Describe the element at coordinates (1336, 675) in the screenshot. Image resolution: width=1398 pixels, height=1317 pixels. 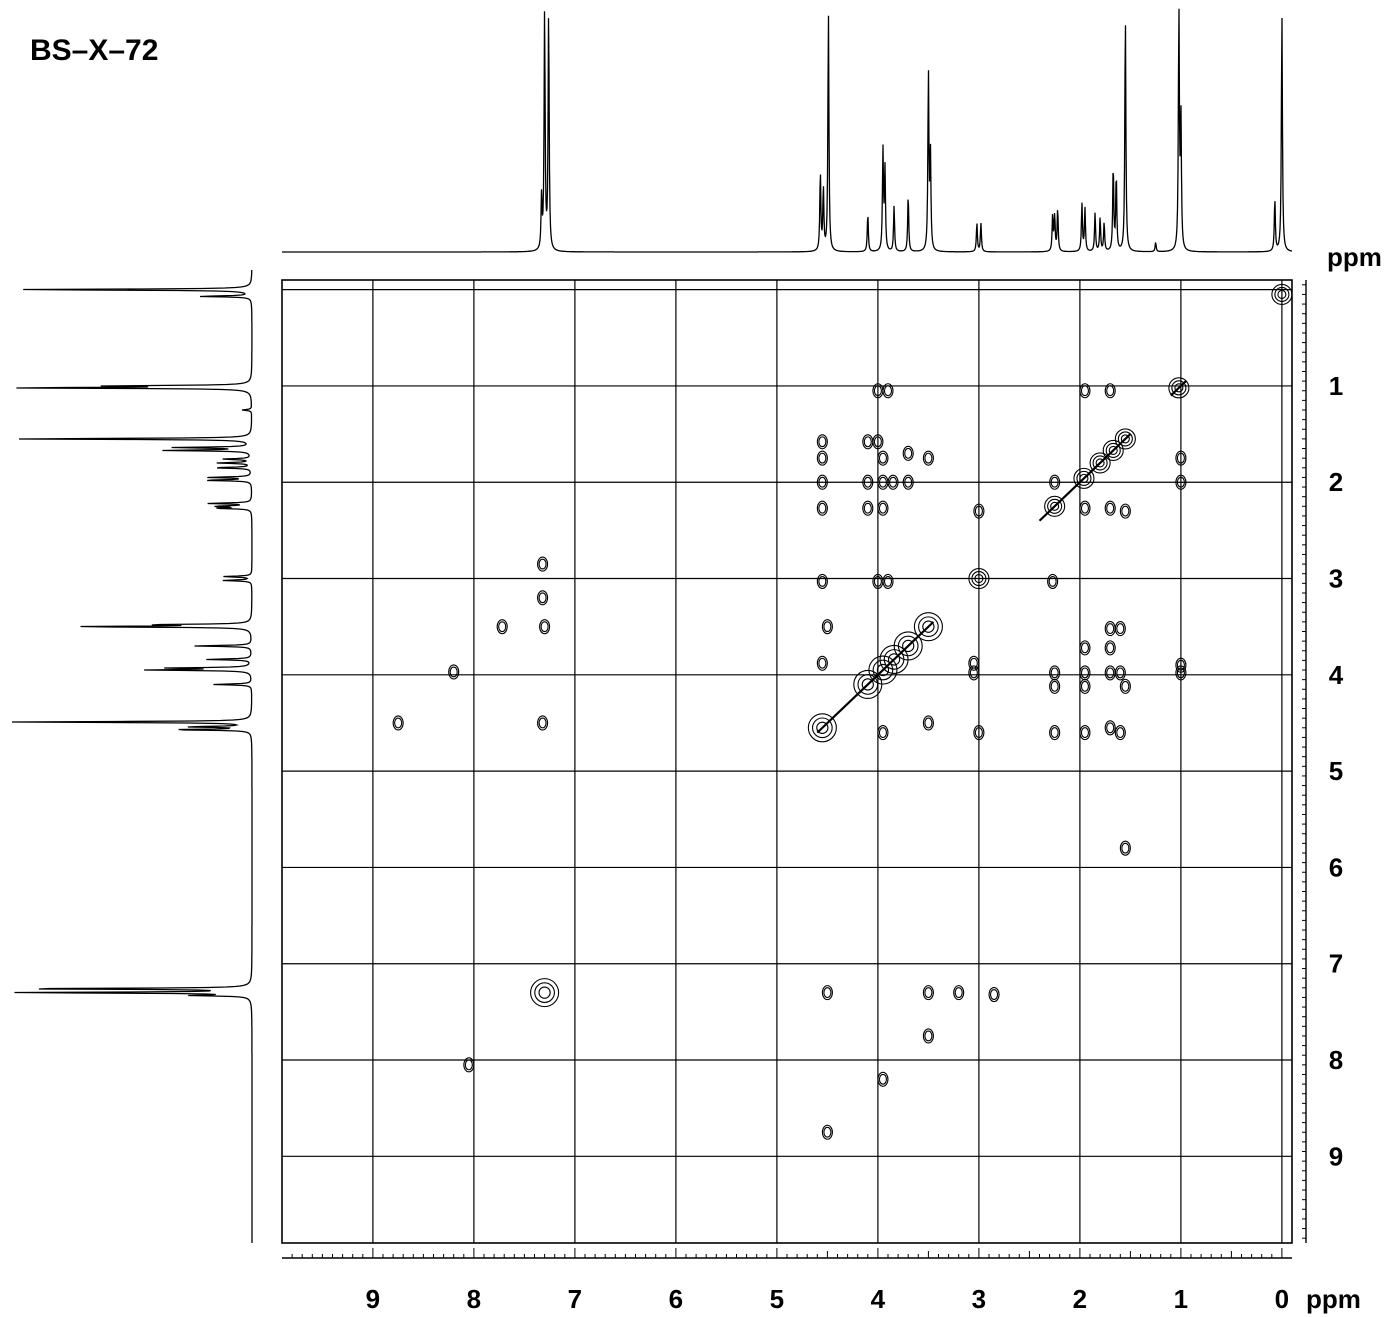
I see `y-tick-label: 4` at that location.